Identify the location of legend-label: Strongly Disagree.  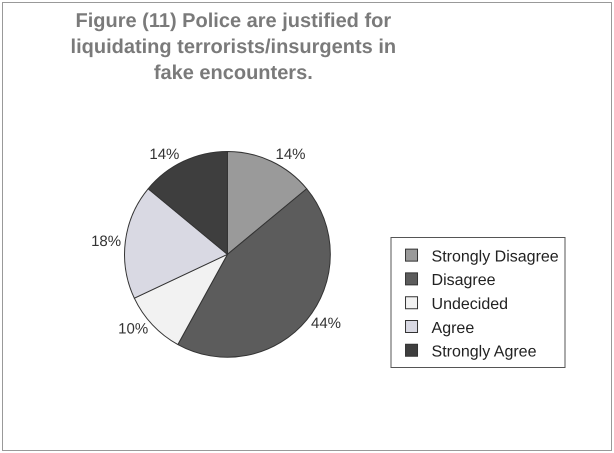
(495, 257).